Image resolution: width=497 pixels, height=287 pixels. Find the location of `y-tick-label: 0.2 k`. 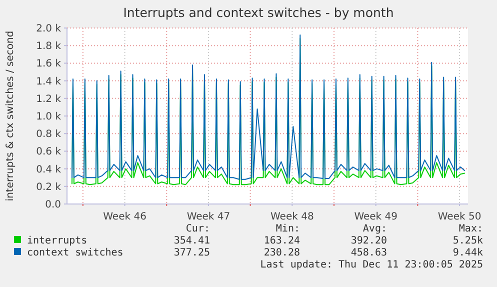

y-tick-label: 0.2 k is located at coordinates (49, 187).